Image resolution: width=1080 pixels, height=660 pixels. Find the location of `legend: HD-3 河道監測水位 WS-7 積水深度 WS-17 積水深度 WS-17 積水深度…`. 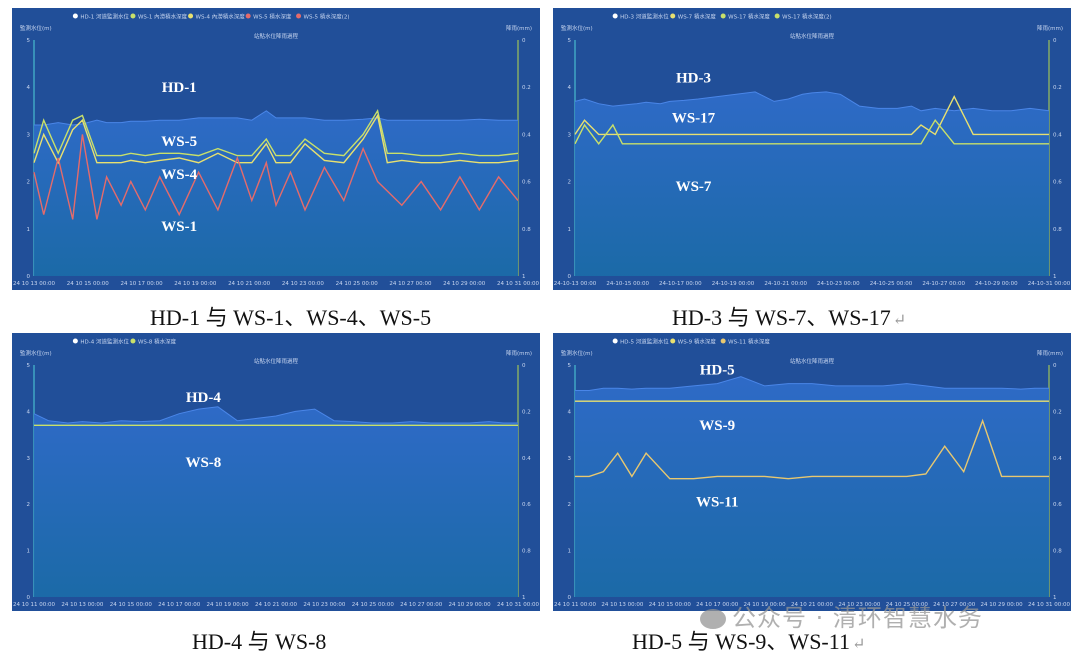

legend: HD-3 河道監測水位 WS-7 積水深度 WS-17 積水深度 WS-17 積水深度… is located at coordinates (722, 17).